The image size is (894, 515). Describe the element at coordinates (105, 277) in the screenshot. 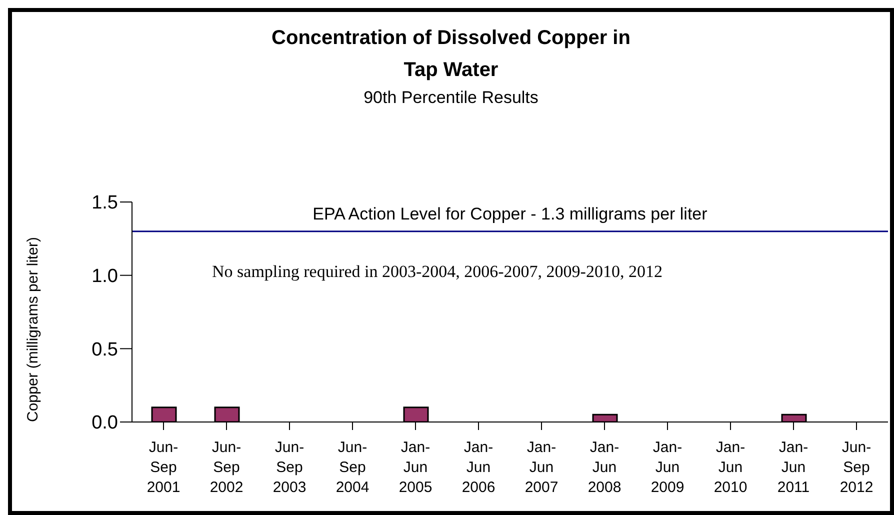

I see `y-tick-label: 1.0` at that location.